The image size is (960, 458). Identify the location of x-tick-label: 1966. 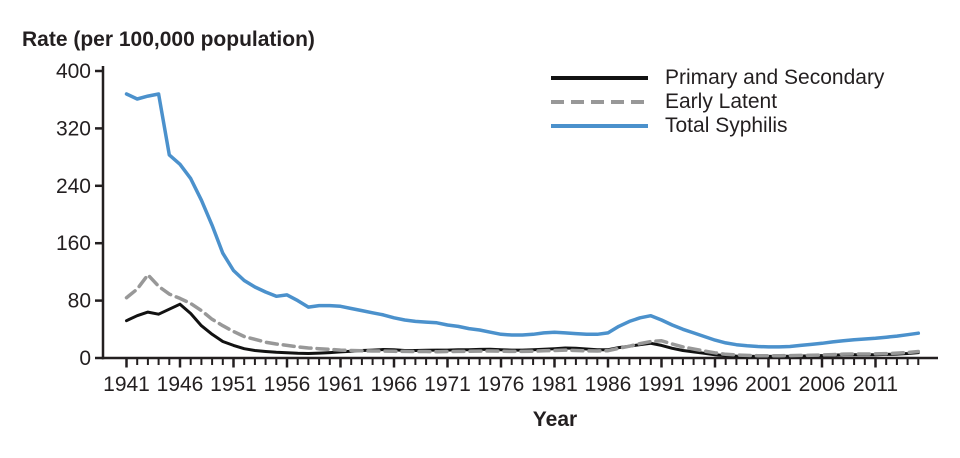
(394, 384).